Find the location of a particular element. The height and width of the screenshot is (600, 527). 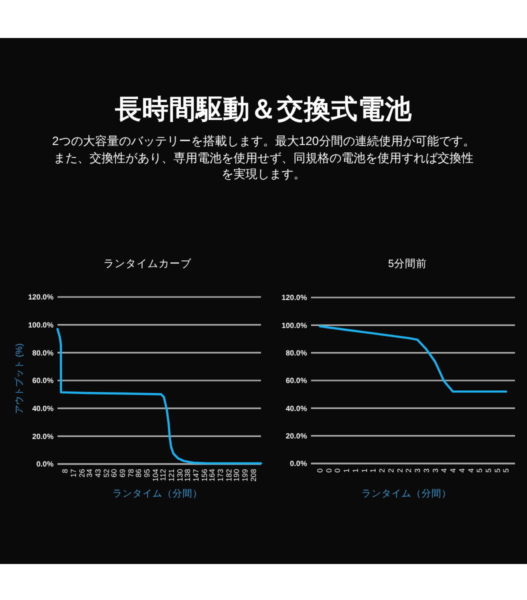

chart-title: ランタイムカーブ is located at coordinates (148, 263).